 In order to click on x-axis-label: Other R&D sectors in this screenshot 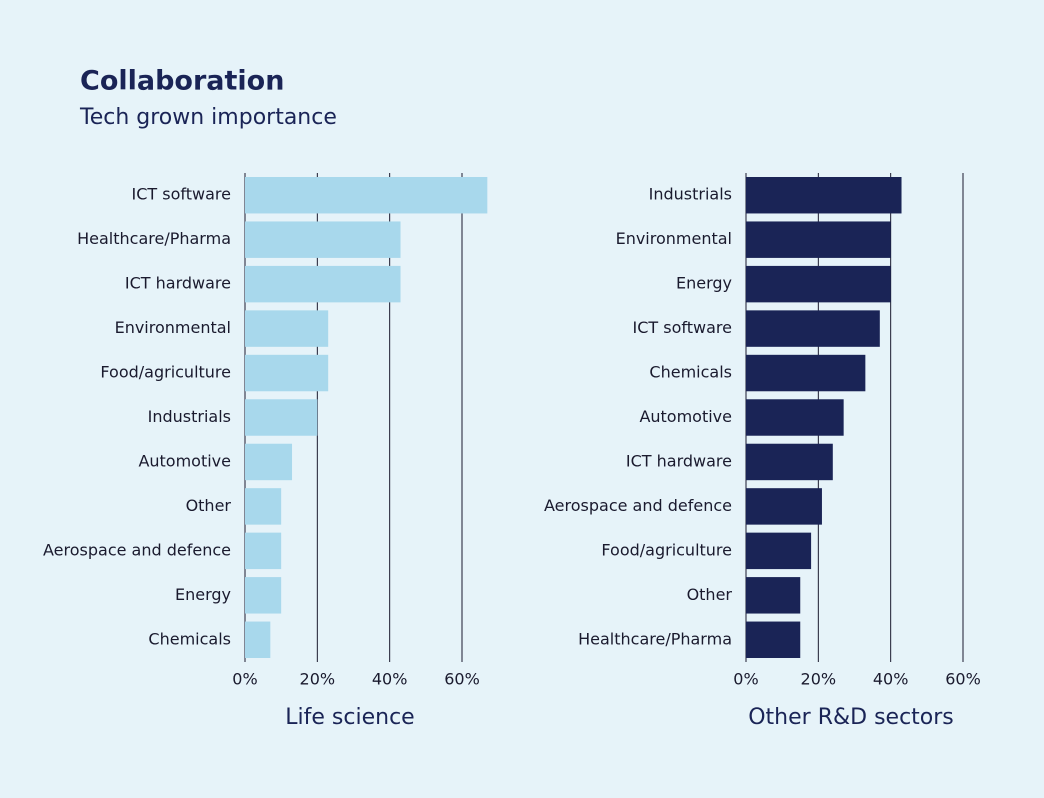, I will do `click(851, 717)`.